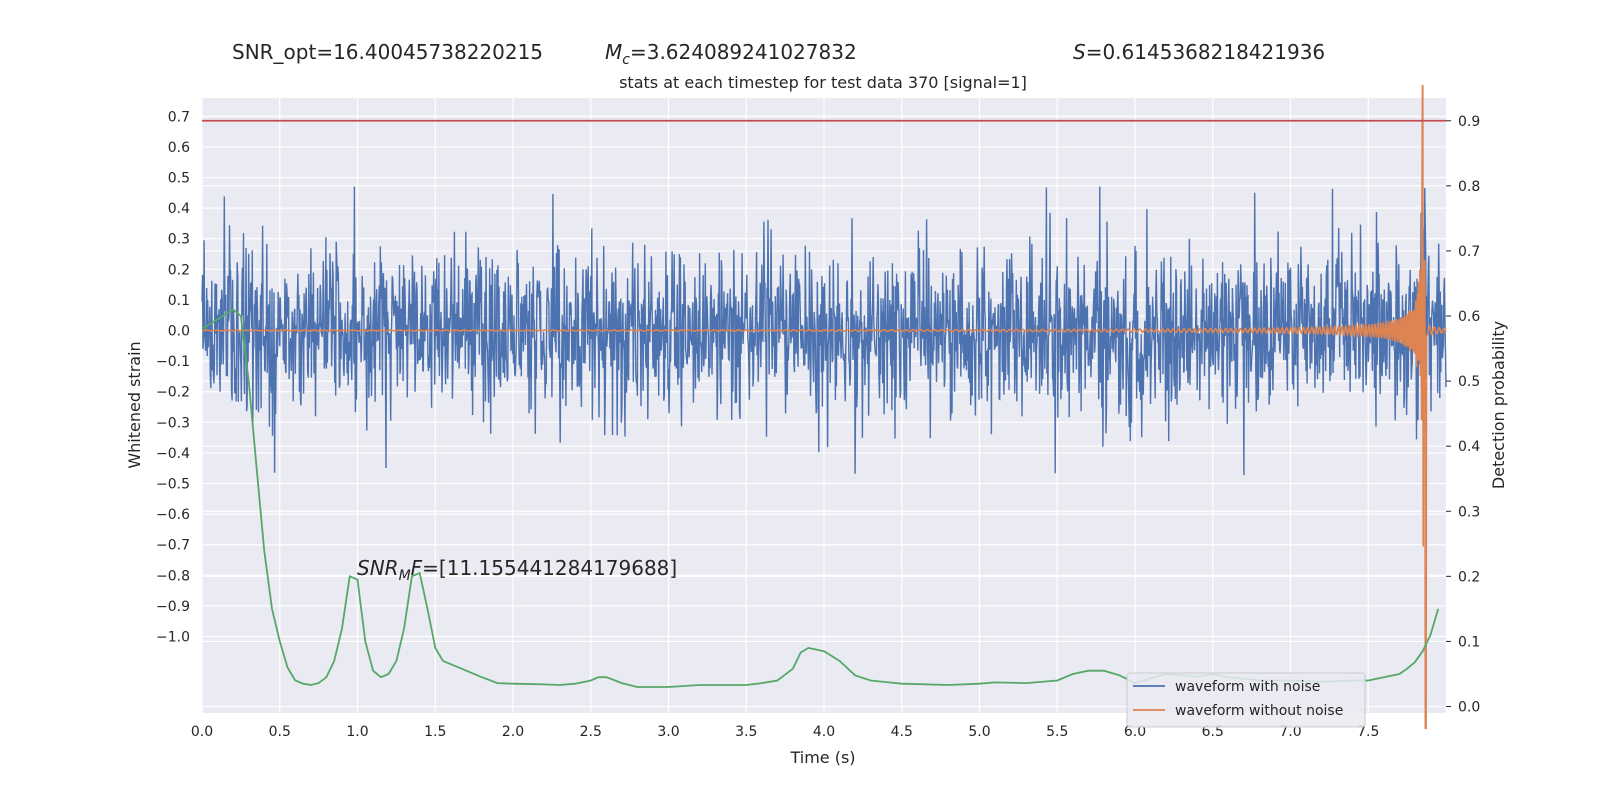 This screenshot has width=1600, height=800. Describe the element at coordinates (1259, 711) in the screenshot. I see `legend-label-signal: waveform without noise` at that location.